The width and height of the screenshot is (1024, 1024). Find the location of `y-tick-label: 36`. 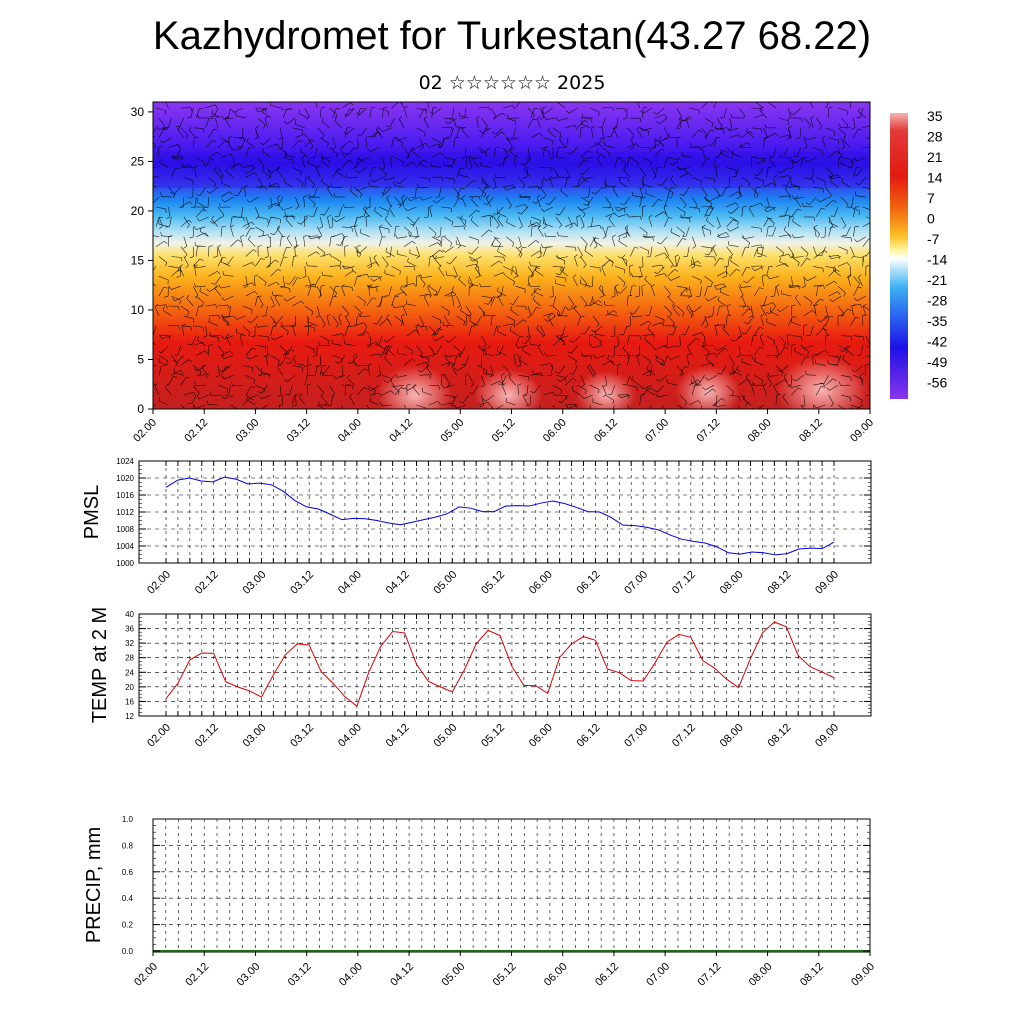

y-tick-label: 36 is located at coordinates (129, 629).